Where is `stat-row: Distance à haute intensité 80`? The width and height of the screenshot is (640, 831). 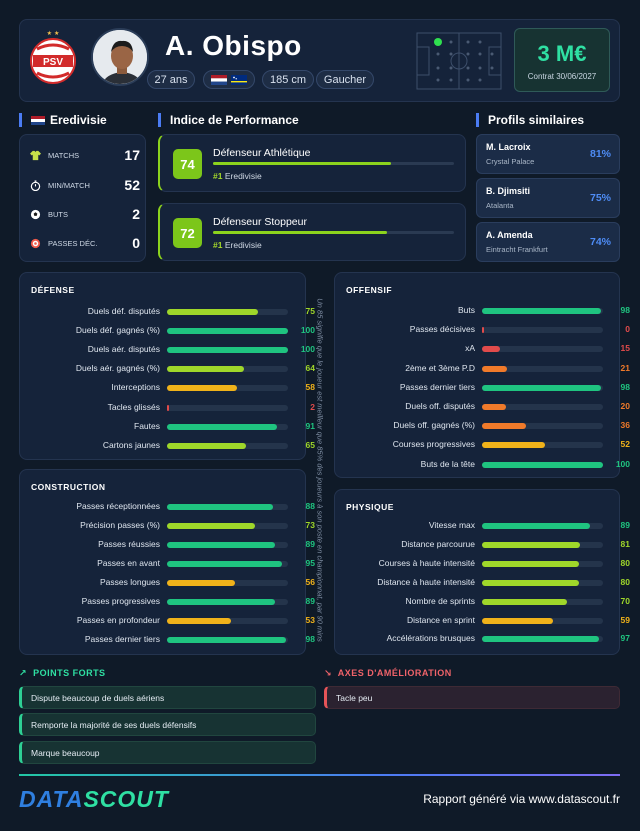
stat-row: Distance à haute intensité 80 is located at coordinates (482, 583).